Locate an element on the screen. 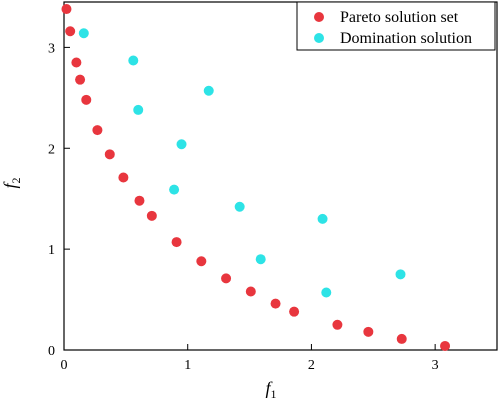 The height and width of the screenshot is (404, 498). legend-marker-domination is located at coordinates (319, 38).